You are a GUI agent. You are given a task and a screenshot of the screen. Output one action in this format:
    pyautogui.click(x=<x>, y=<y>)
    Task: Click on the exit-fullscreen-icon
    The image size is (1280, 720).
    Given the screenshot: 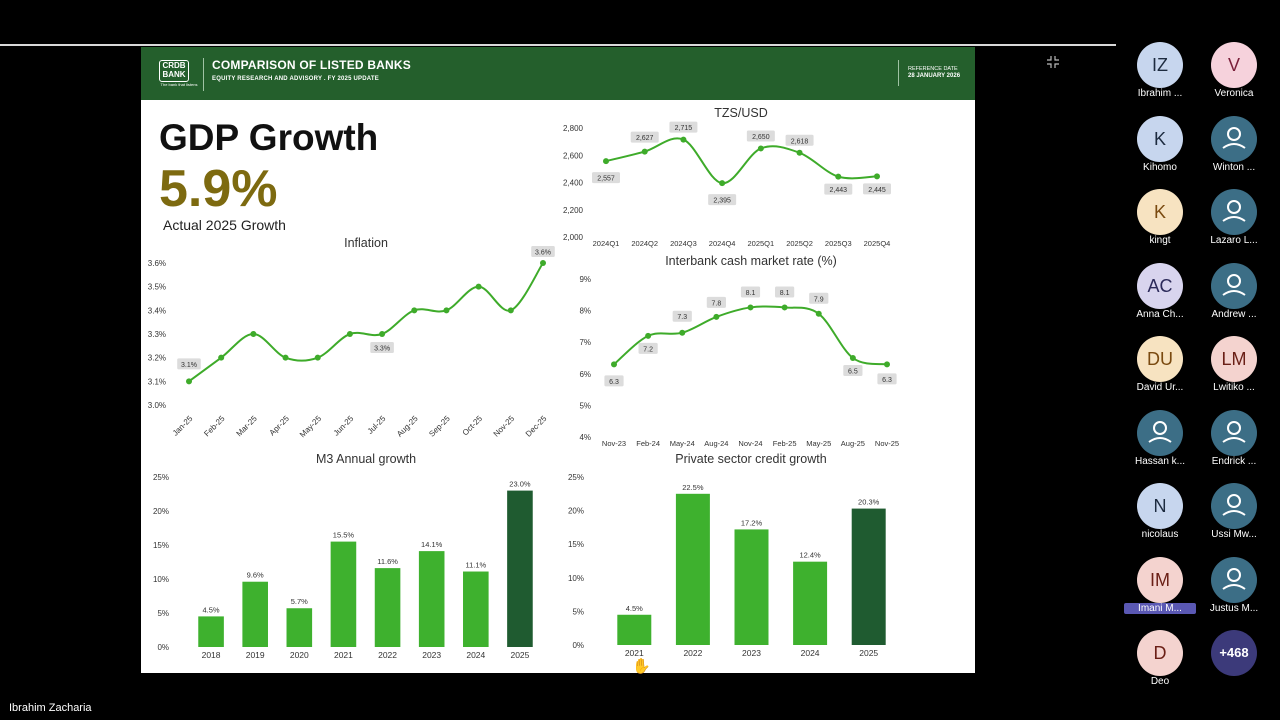 What is the action you would take?
    pyautogui.click(x=1053, y=62)
    